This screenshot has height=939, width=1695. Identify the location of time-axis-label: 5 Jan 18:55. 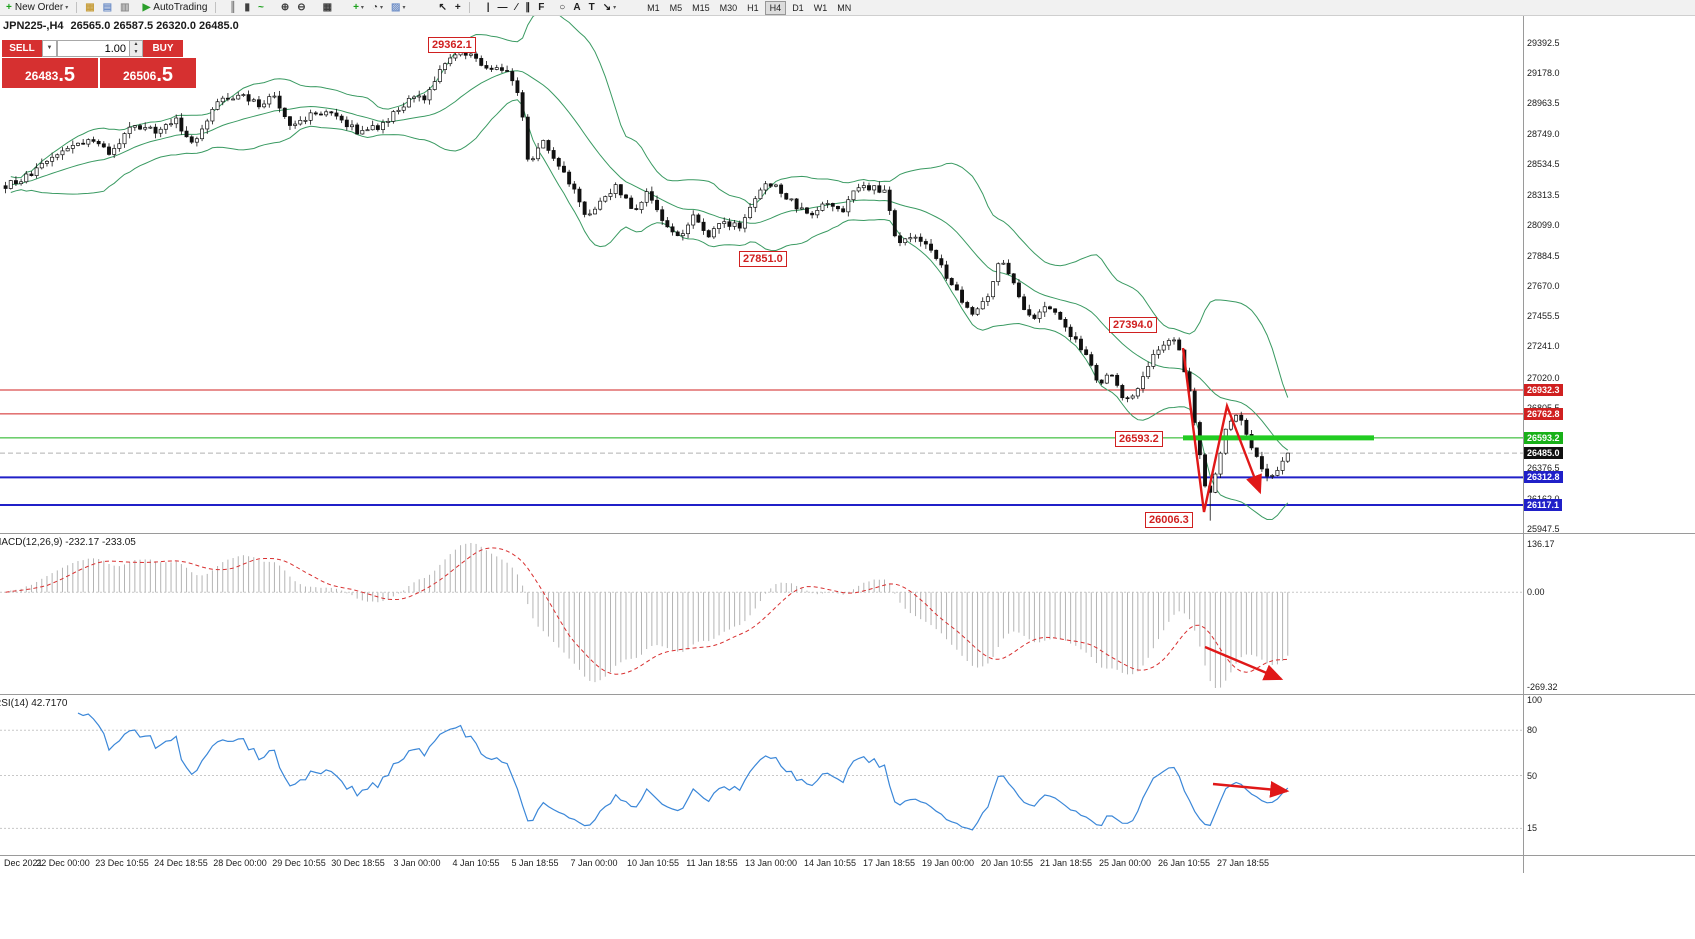
(535, 863).